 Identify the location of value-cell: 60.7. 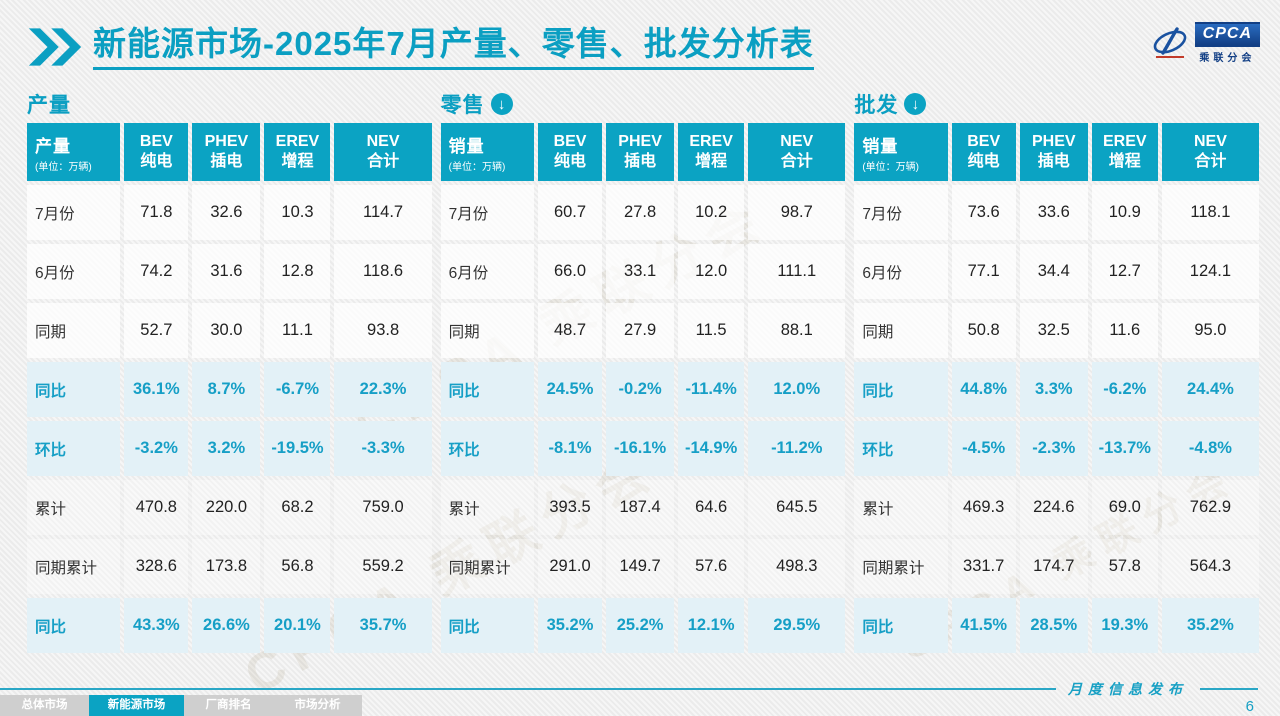
(570, 213).